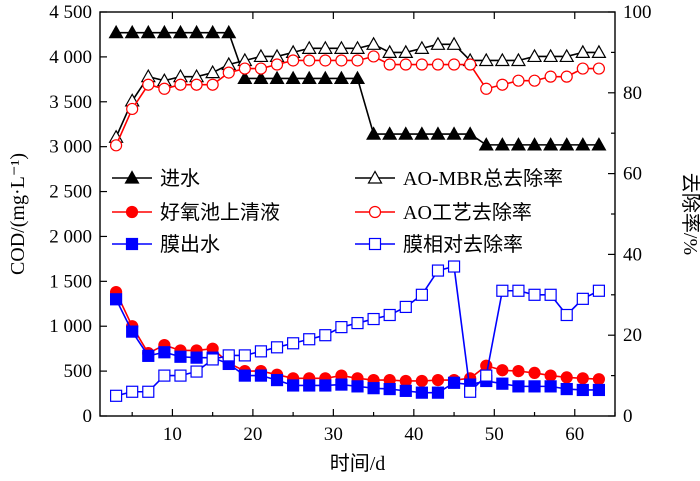 Image resolution: width=700 pixels, height=481 pixels. Describe the element at coordinates (467, 212) in the screenshot. I see `legend-label: AO工艺去除率` at that location.